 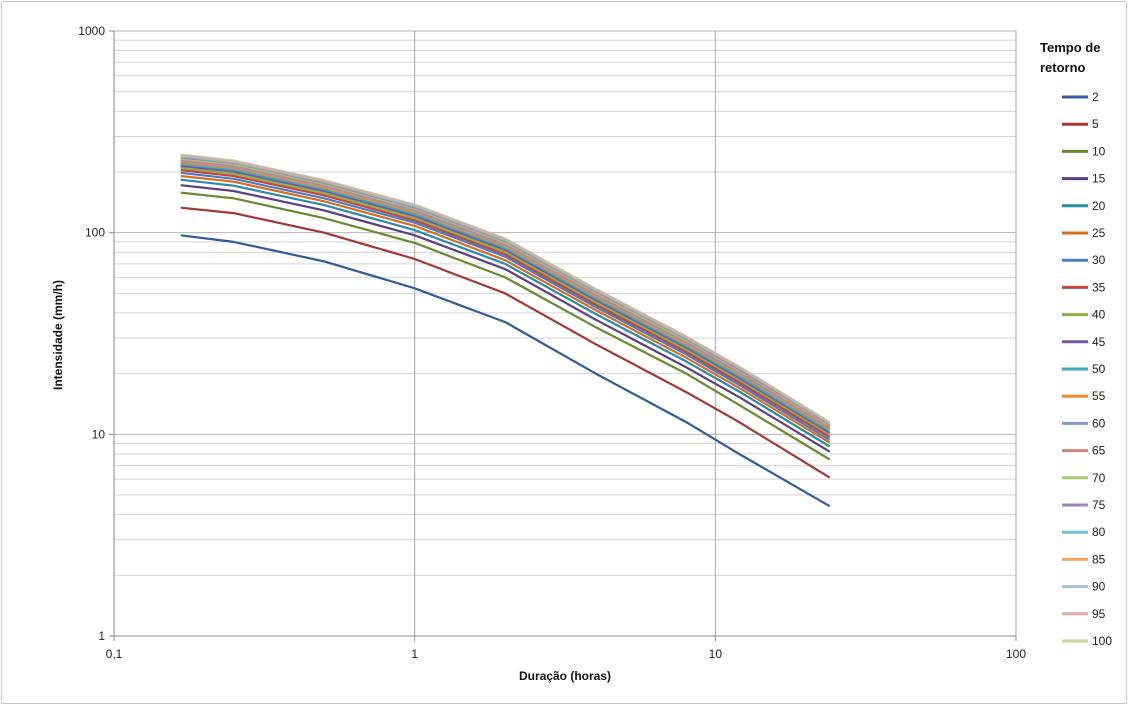 What do you see at coordinates (1099, 287) in the screenshot?
I see `legend-label-35: 35` at bounding box center [1099, 287].